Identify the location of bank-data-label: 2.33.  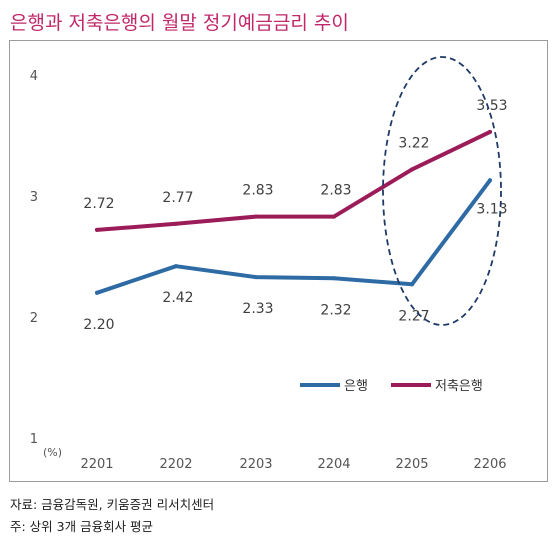
(257, 309).